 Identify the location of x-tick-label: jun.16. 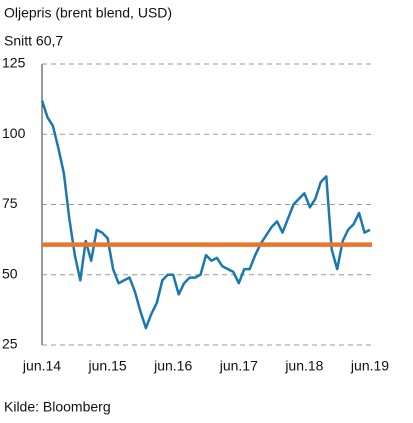
(172, 366).